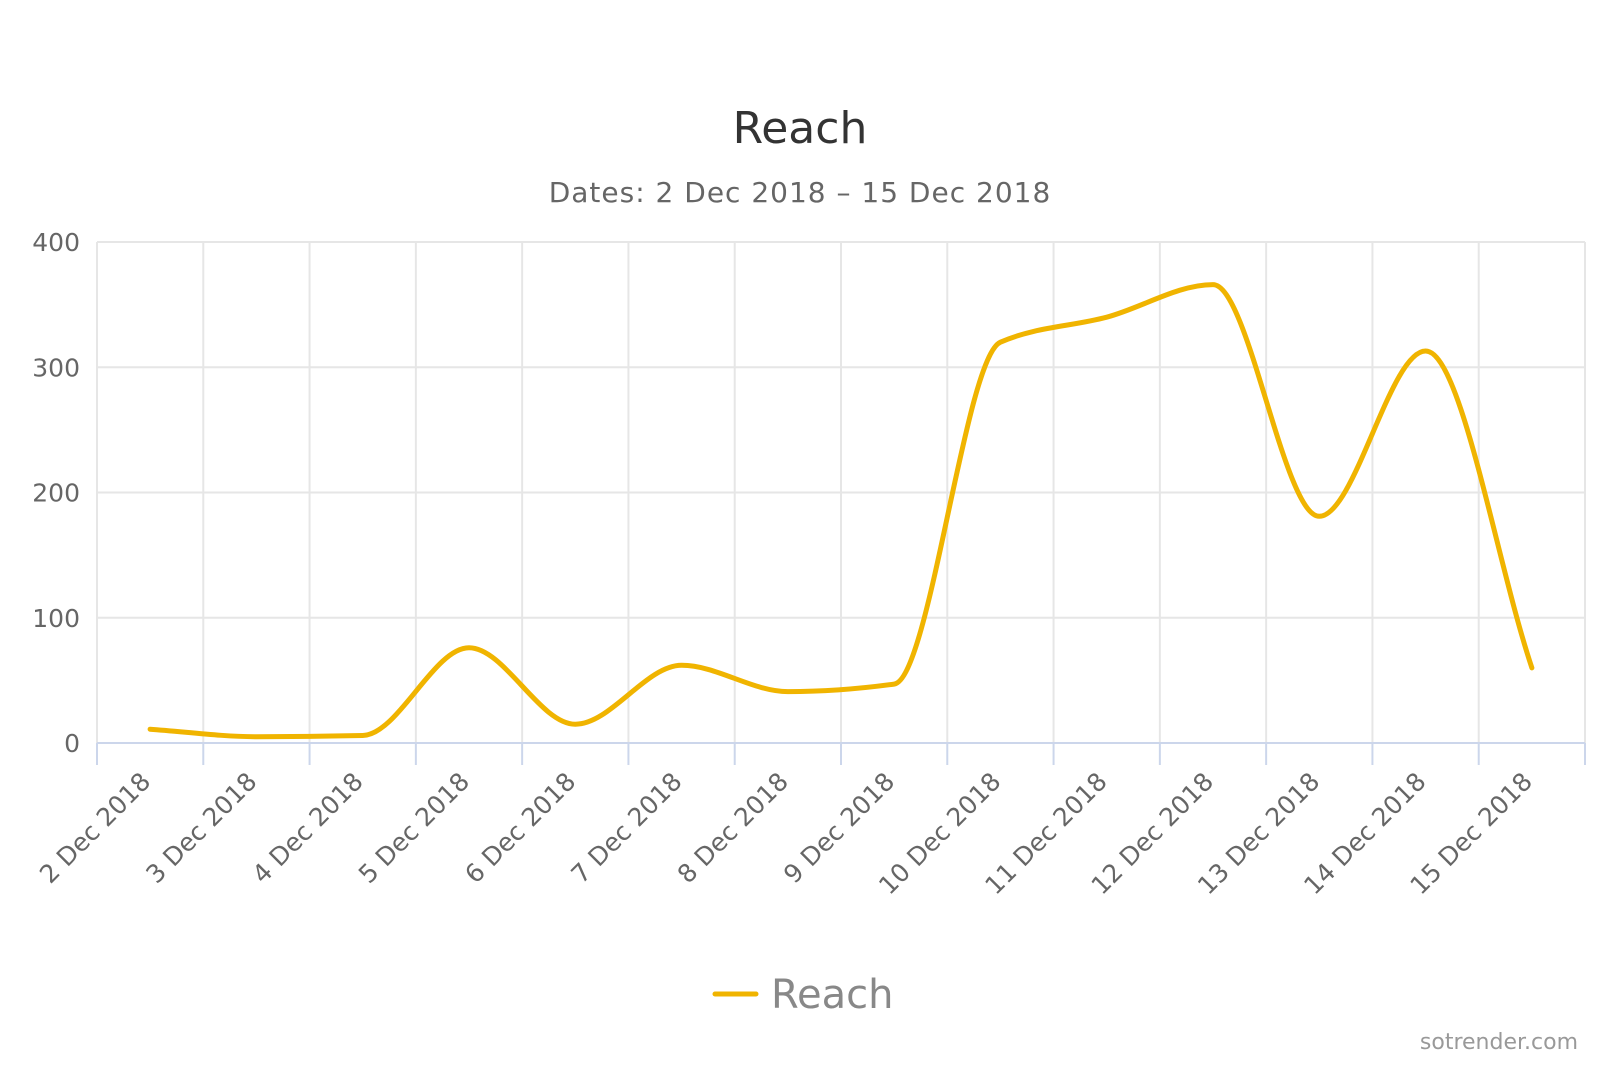  I want to click on legend: Reach, so click(802, 995).